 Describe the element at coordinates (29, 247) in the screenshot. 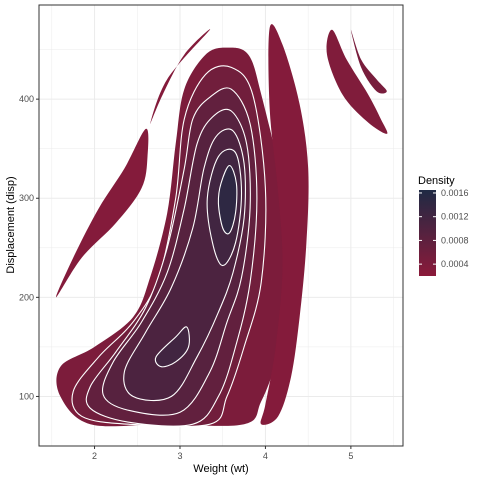

I see `y-axis: 100 200 300 400` at that location.